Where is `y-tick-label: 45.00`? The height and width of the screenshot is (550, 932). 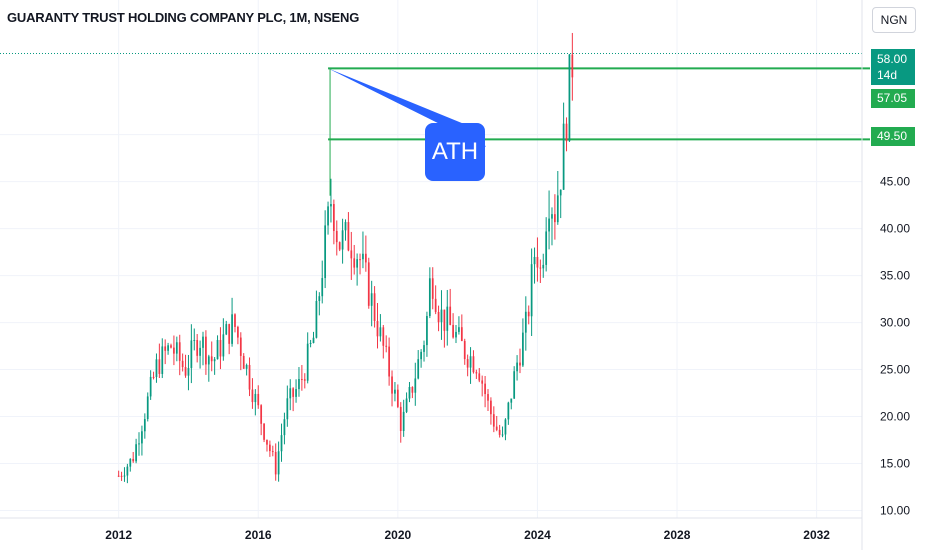
y-tick-label: 45.00 is located at coordinates (895, 182).